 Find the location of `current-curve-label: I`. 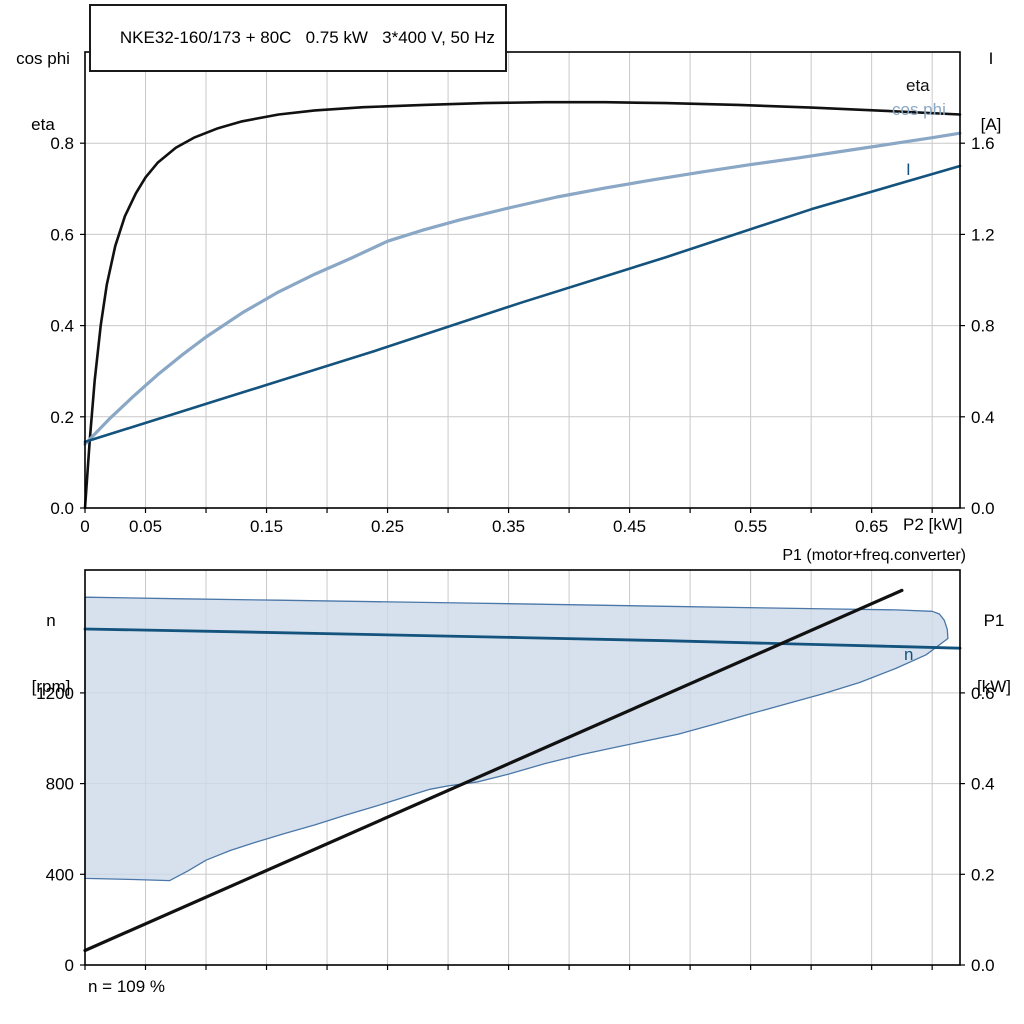

current-curve-label: I is located at coordinates (908, 169).